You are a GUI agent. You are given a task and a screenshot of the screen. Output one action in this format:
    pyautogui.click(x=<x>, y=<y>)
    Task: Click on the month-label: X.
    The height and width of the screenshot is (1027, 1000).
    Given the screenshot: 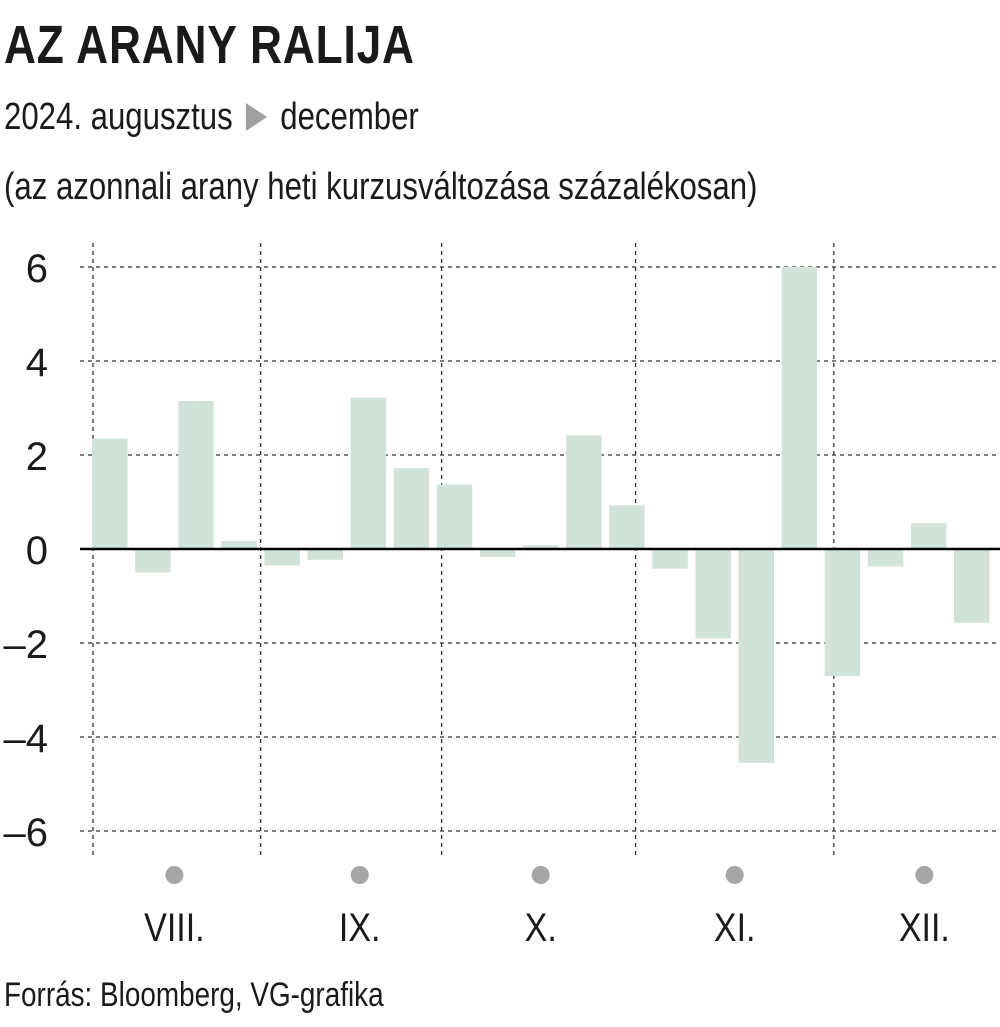 What is the action you would take?
    pyautogui.click(x=541, y=926)
    